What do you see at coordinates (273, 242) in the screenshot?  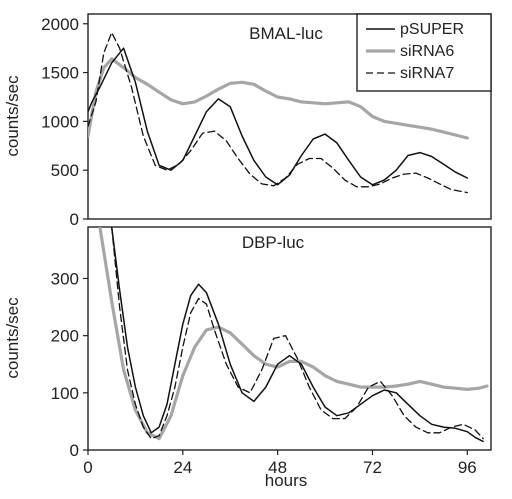 I see `dbp-luc-panel-title: DBP-luc` at bounding box center [273, 242].